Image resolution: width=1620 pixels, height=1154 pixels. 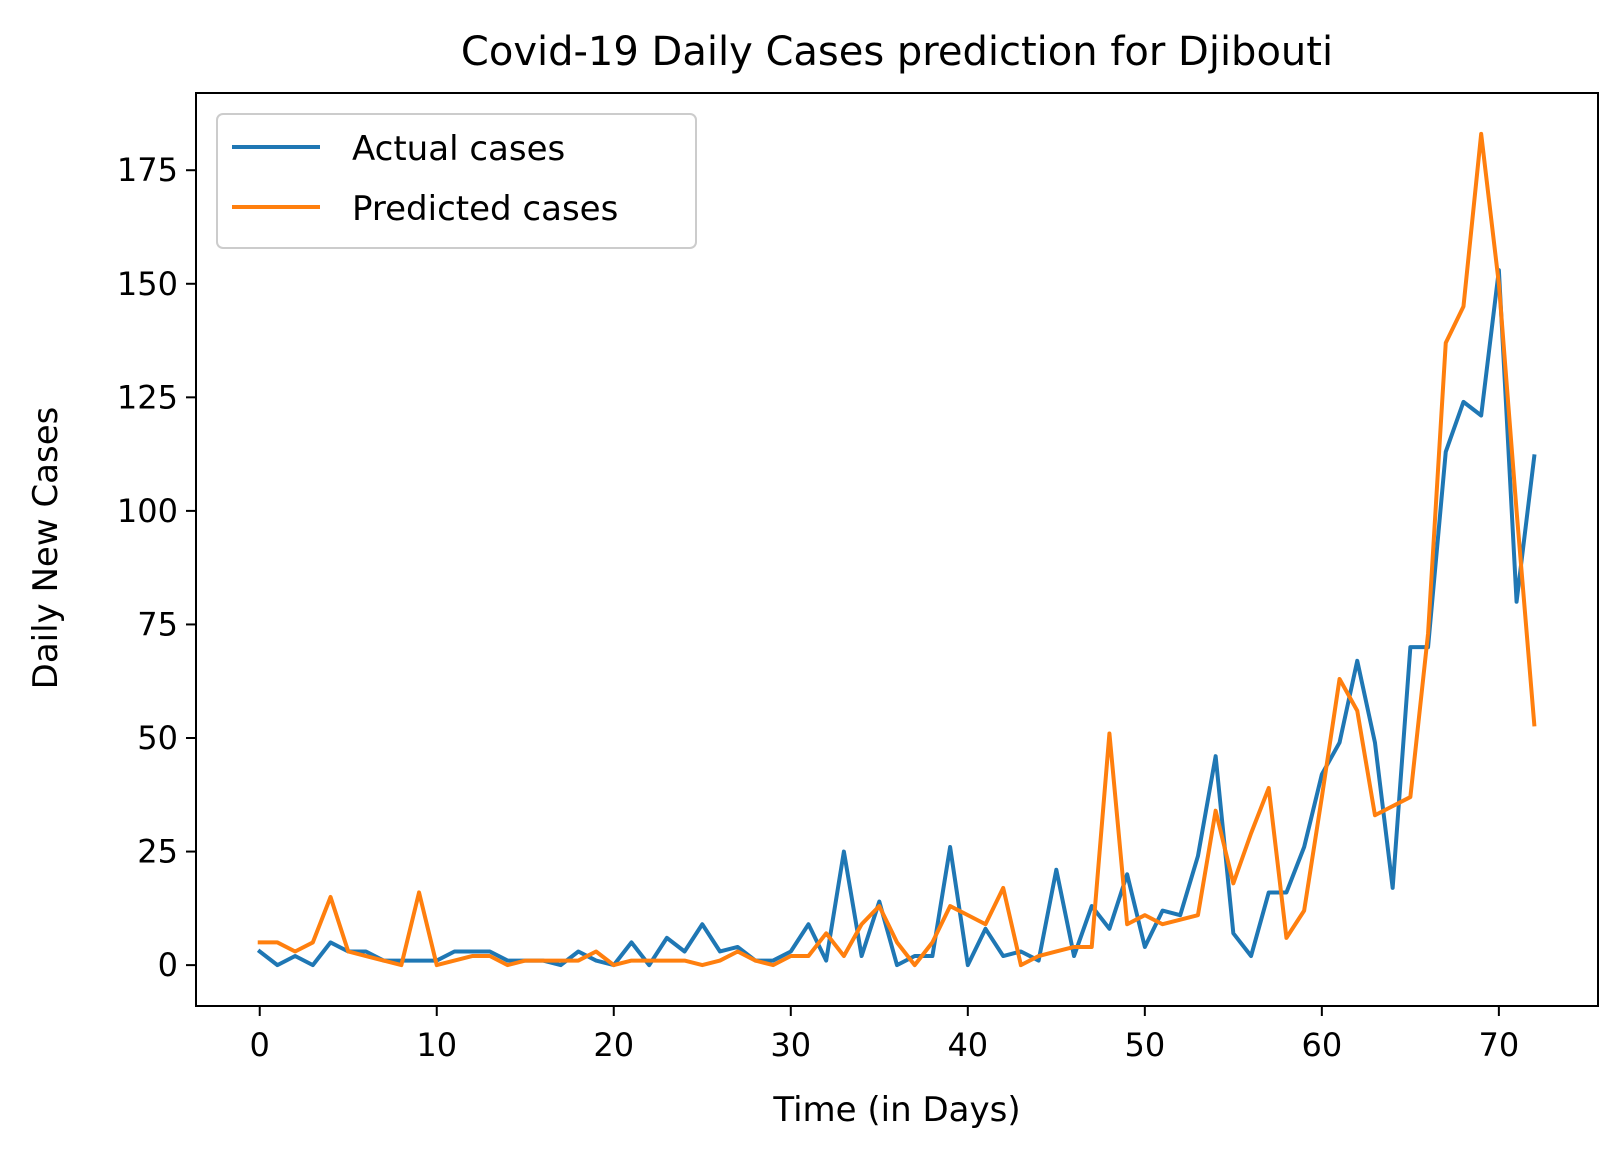 What do you see at coordinates (168, 965) in the screenshot?
I see `y-tick-label: 0` at bounding box center [168, 965].